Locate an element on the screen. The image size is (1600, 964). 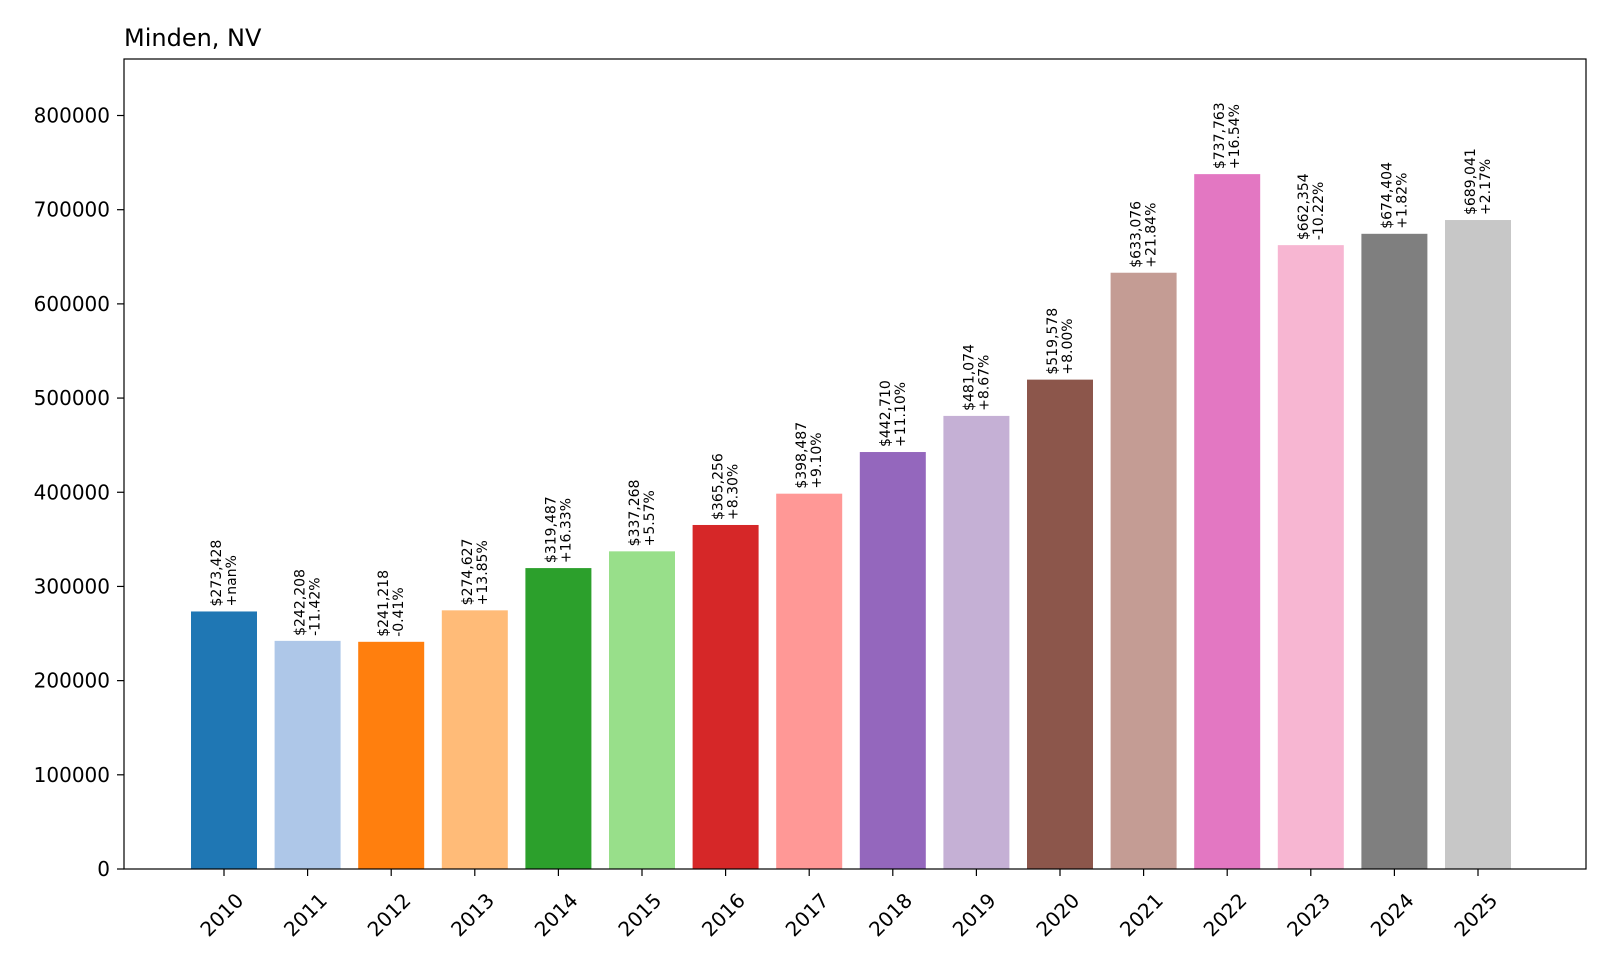
change-label-2011: -11.42% is located at coordinates (316, 606).